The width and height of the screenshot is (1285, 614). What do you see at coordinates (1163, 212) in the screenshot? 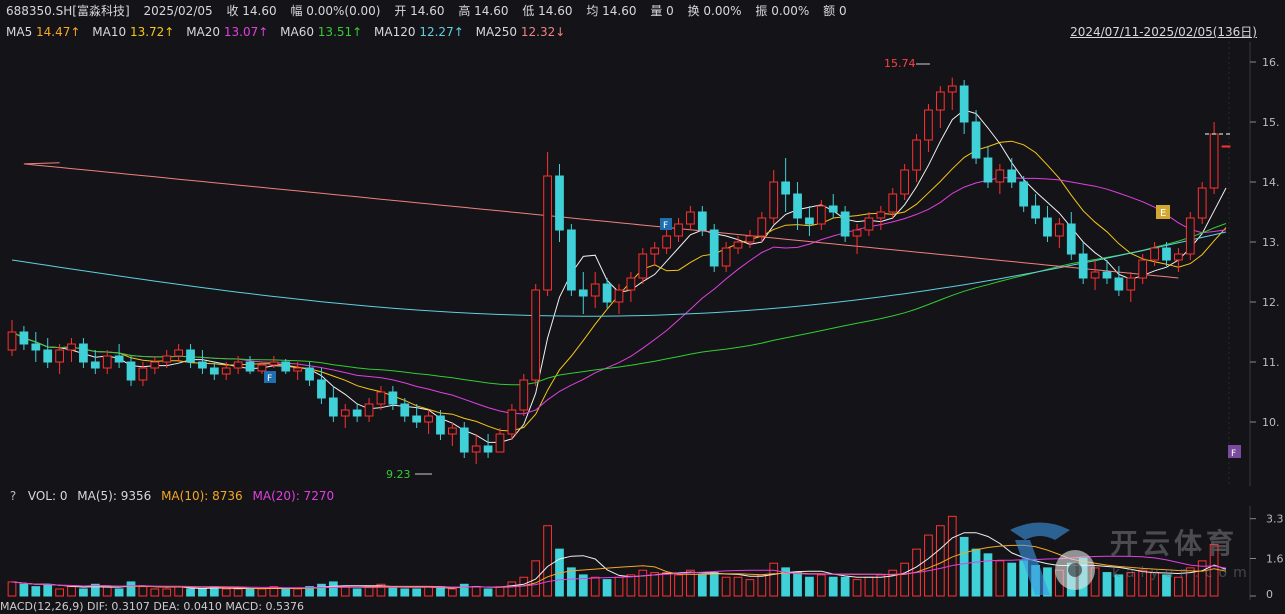
I see `e-marker` at bounding box center [1163, 212].